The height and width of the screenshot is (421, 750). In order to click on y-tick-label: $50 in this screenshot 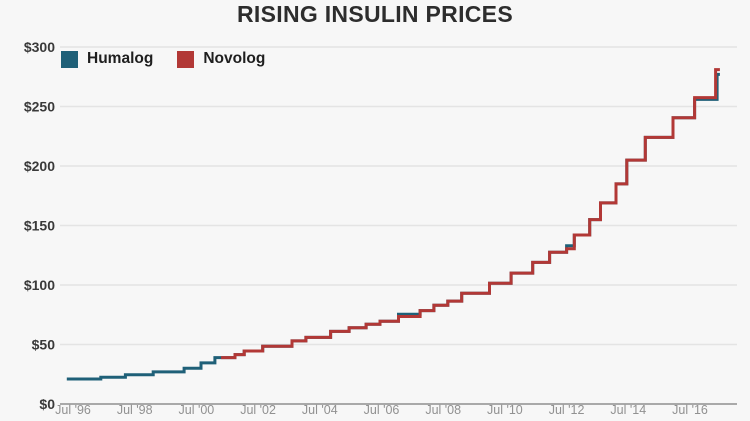, I will do `click(44, 345)`.